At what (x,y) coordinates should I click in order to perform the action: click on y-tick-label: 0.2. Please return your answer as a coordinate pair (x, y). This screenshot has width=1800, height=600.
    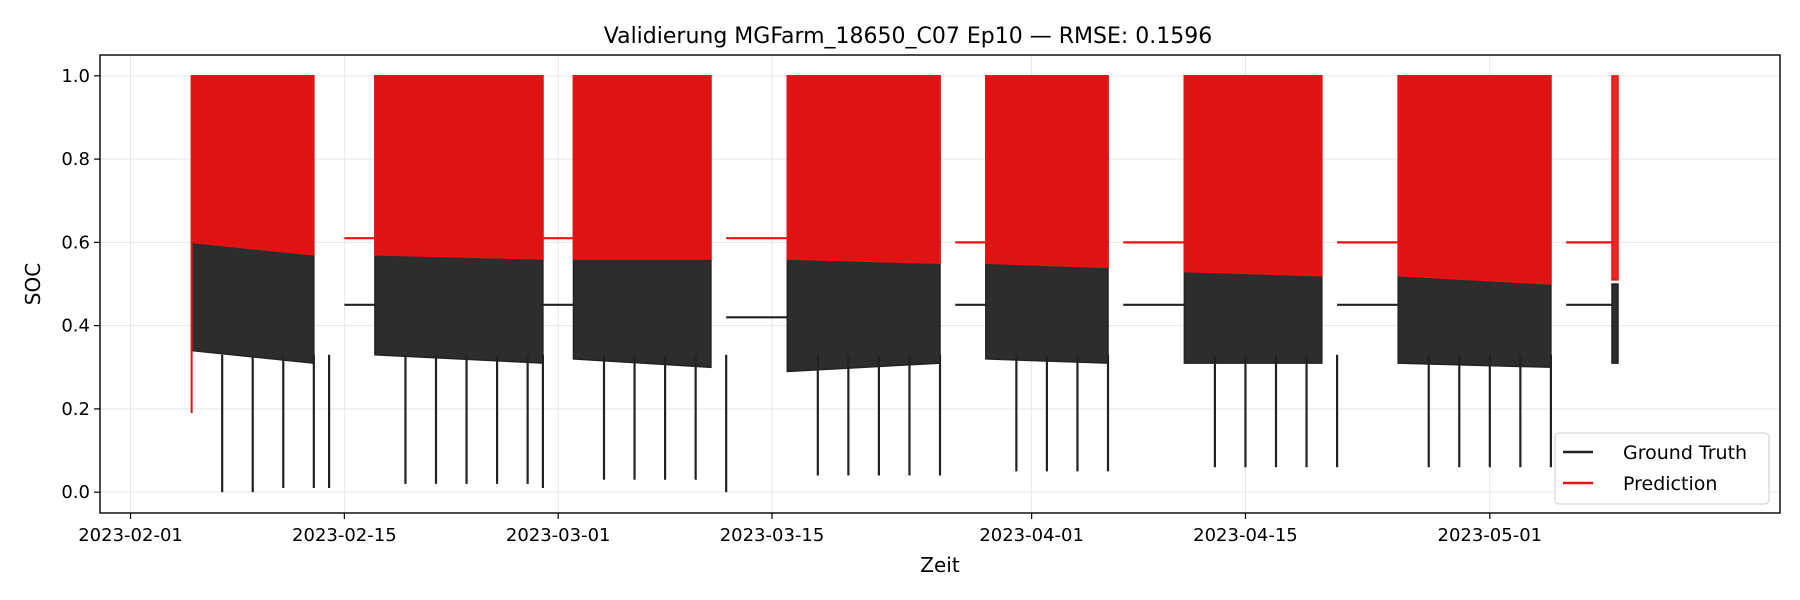
    Looking at the image, I should click on (75, 409).